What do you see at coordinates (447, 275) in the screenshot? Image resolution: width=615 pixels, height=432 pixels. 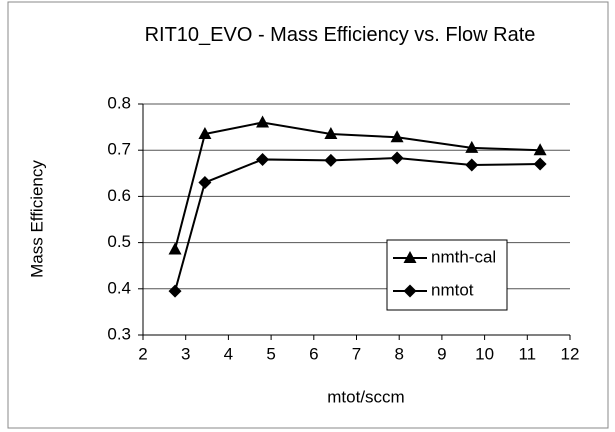 I see `legend-box` at bounding box center [447, 275].